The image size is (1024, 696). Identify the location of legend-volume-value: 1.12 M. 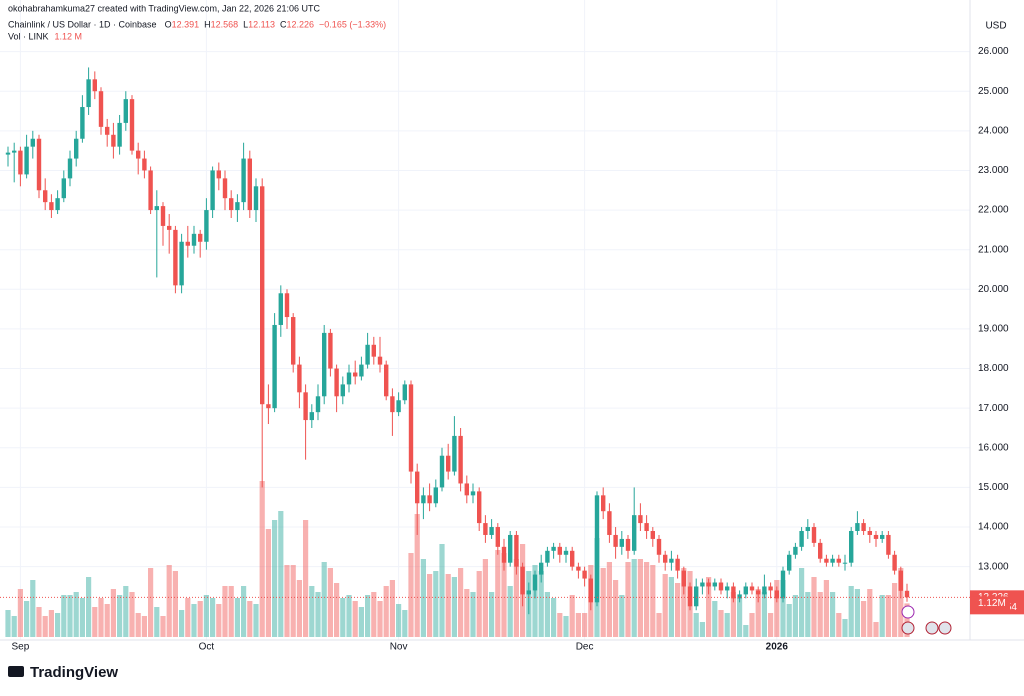
(69, 36).